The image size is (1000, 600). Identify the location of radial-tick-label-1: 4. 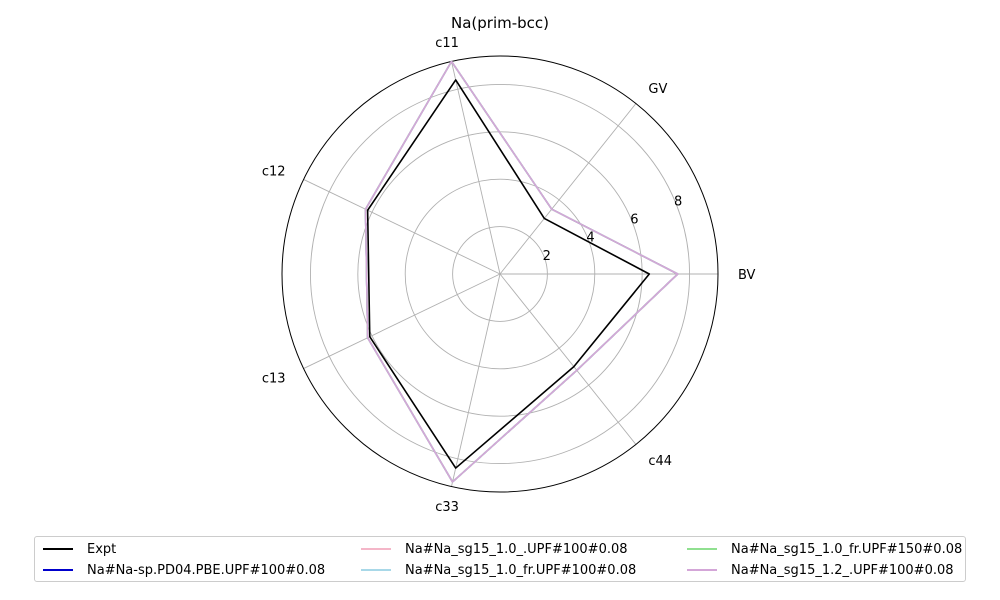
(590, 238).